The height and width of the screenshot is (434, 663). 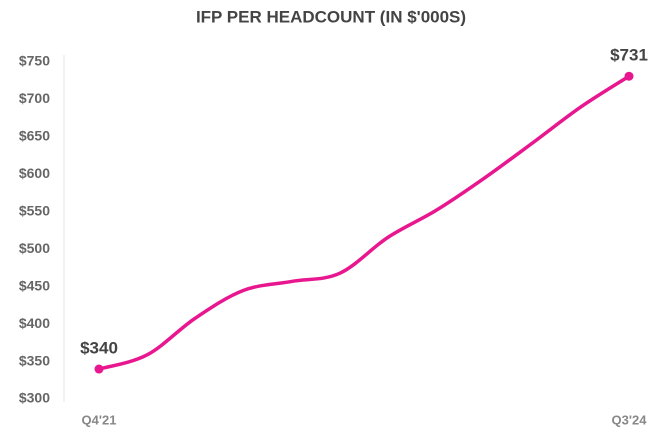 I want to click on x-tick-label: Q4'21, so click(x=99, y=419).